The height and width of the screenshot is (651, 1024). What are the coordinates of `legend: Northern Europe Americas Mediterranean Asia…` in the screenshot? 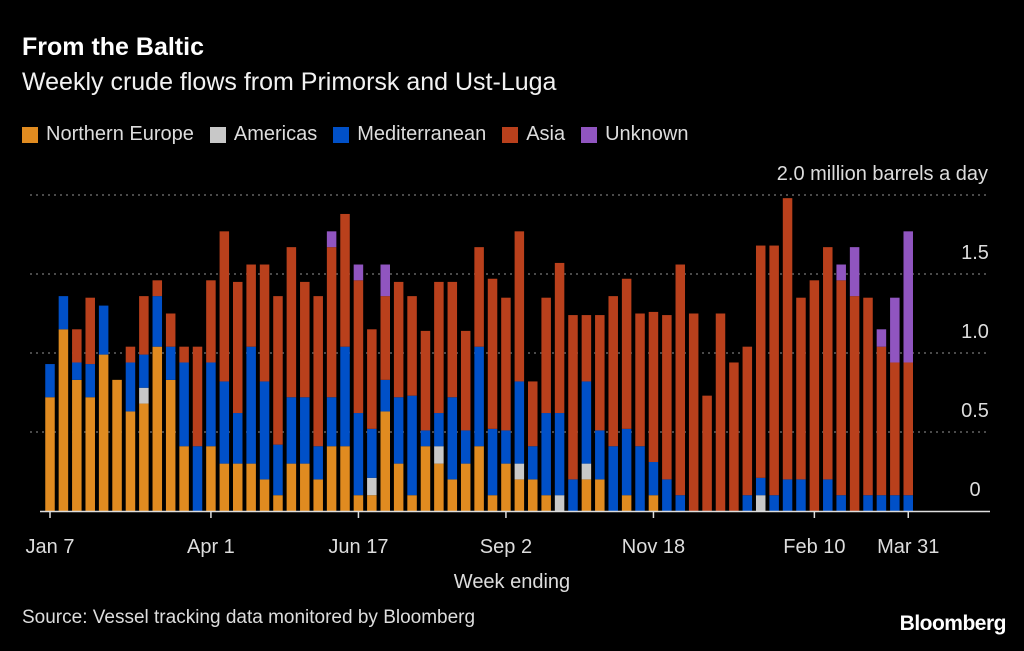 It's located at (355, 134).